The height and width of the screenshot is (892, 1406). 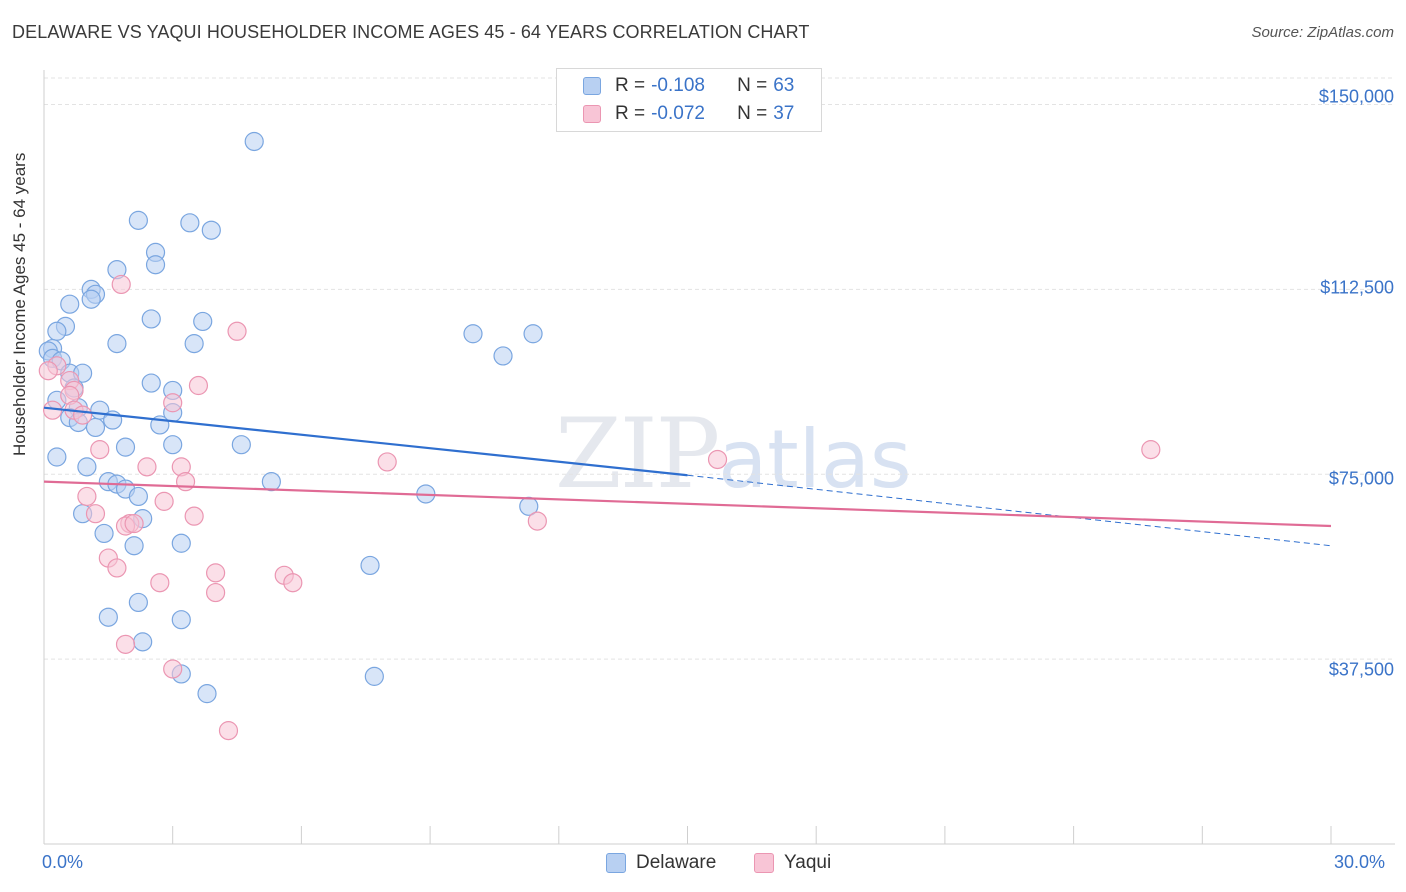 I want to click on yaqui-legend-swatch, so click(x=764, y=863).